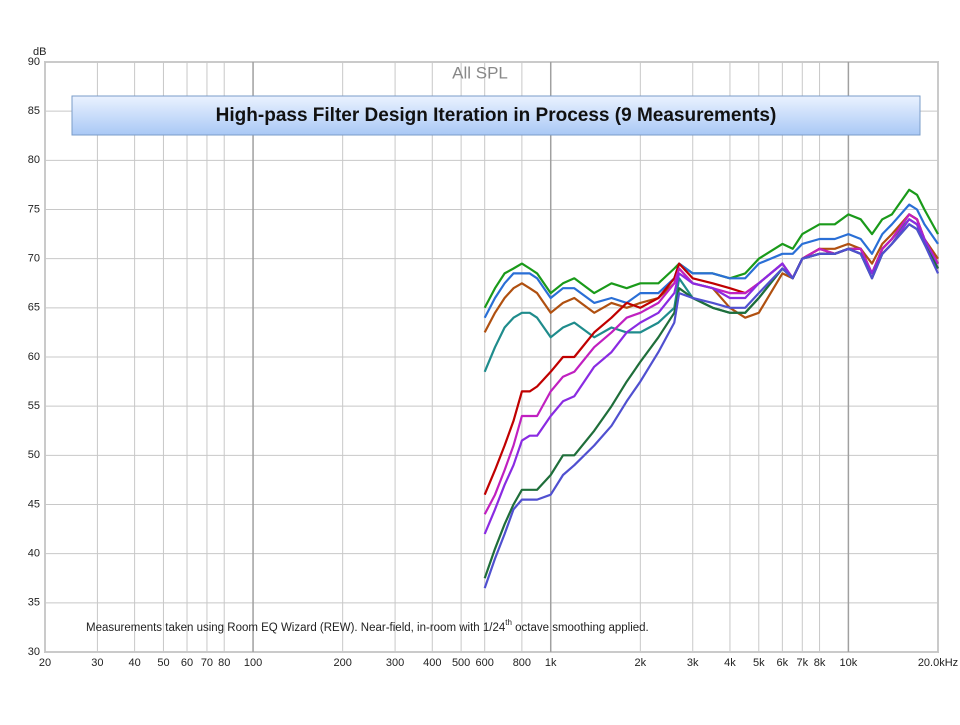 The height and width of the screenshot is (725, 960). What do you see at coordinates (34, 308) in the screenshot?
I see `y-tick-label: 65` at bounding box center [34, 308].